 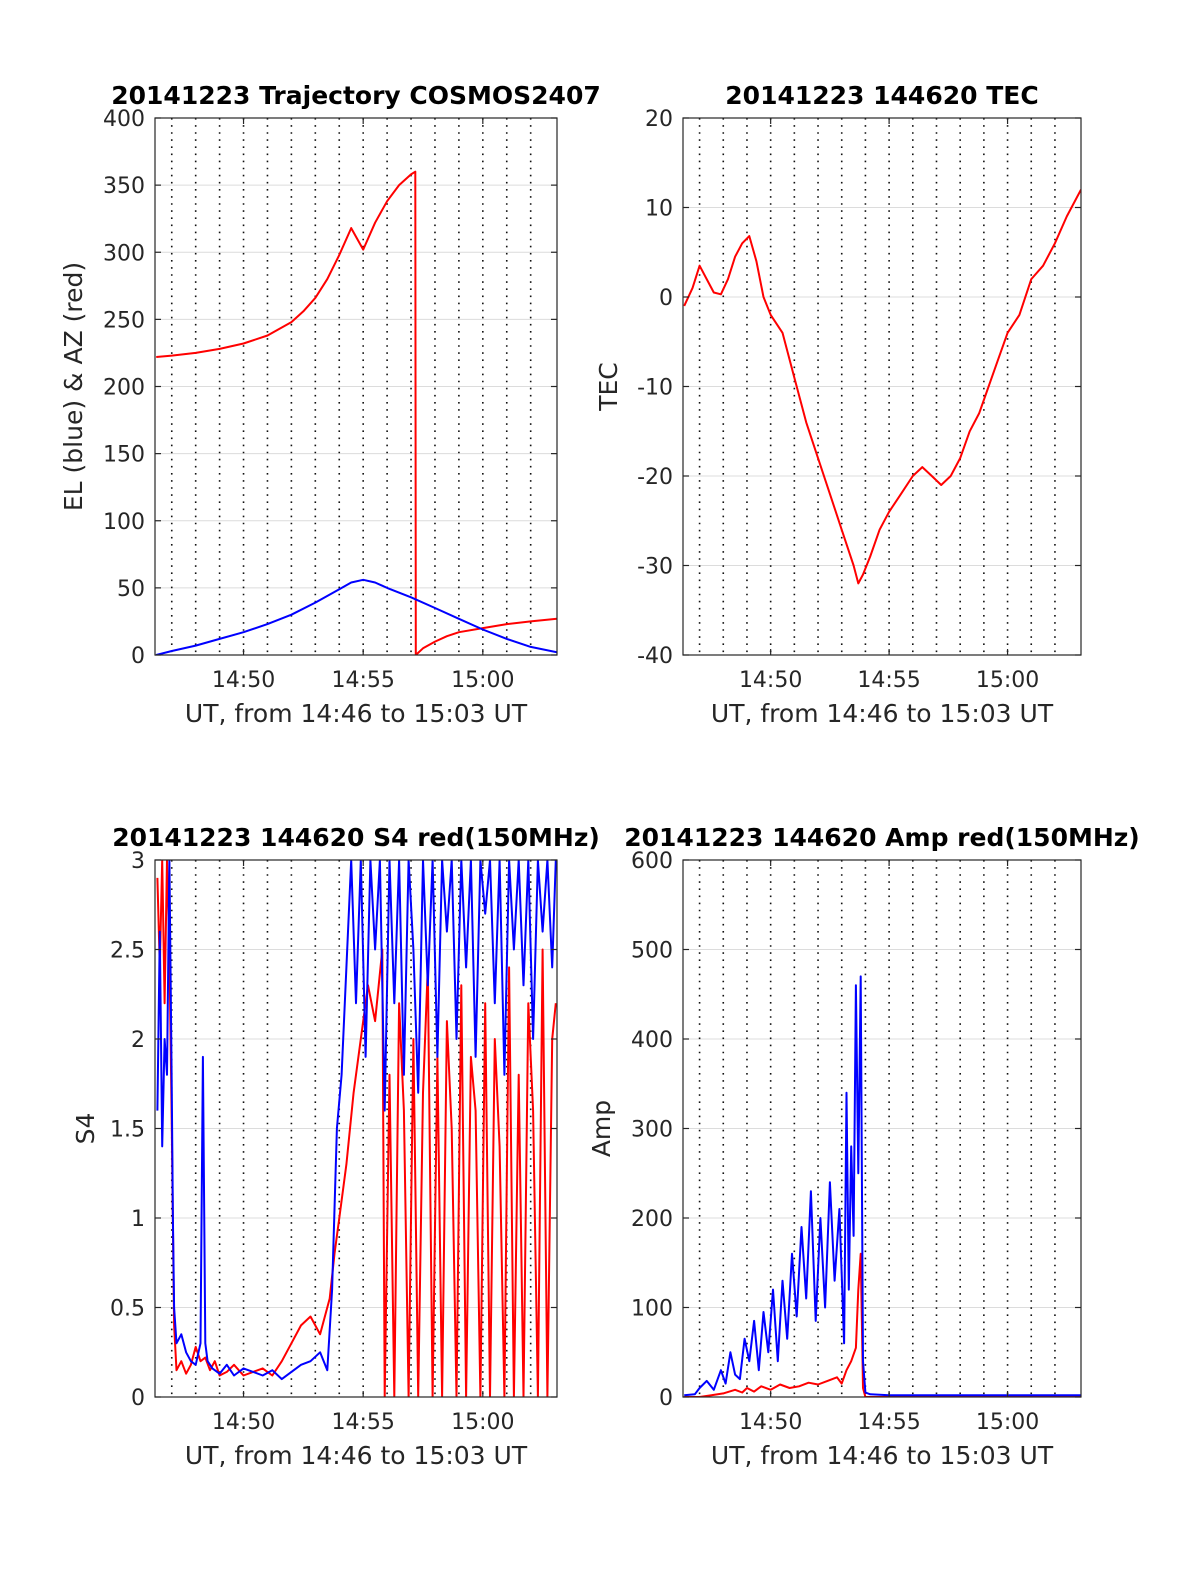 What do you see at coordinates (124, 455) in the screenshot?
I see `y-tick-label: 150` at bounding box center [124, 455].